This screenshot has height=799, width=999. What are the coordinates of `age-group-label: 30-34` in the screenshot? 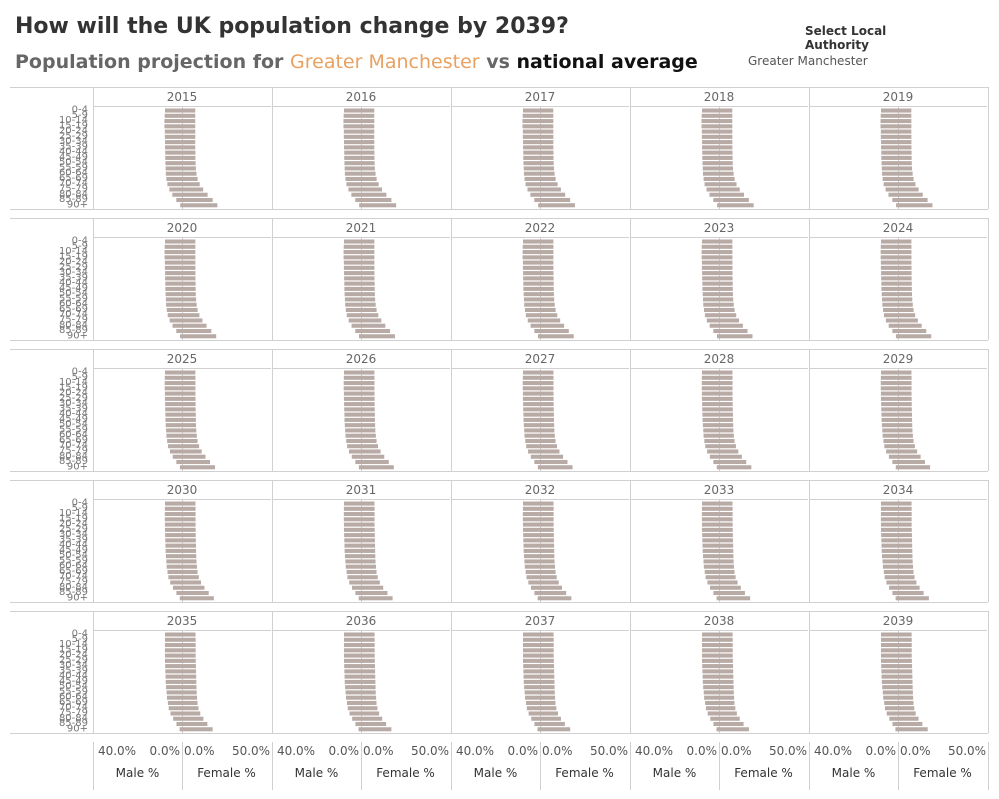 It's located at (73, 534).